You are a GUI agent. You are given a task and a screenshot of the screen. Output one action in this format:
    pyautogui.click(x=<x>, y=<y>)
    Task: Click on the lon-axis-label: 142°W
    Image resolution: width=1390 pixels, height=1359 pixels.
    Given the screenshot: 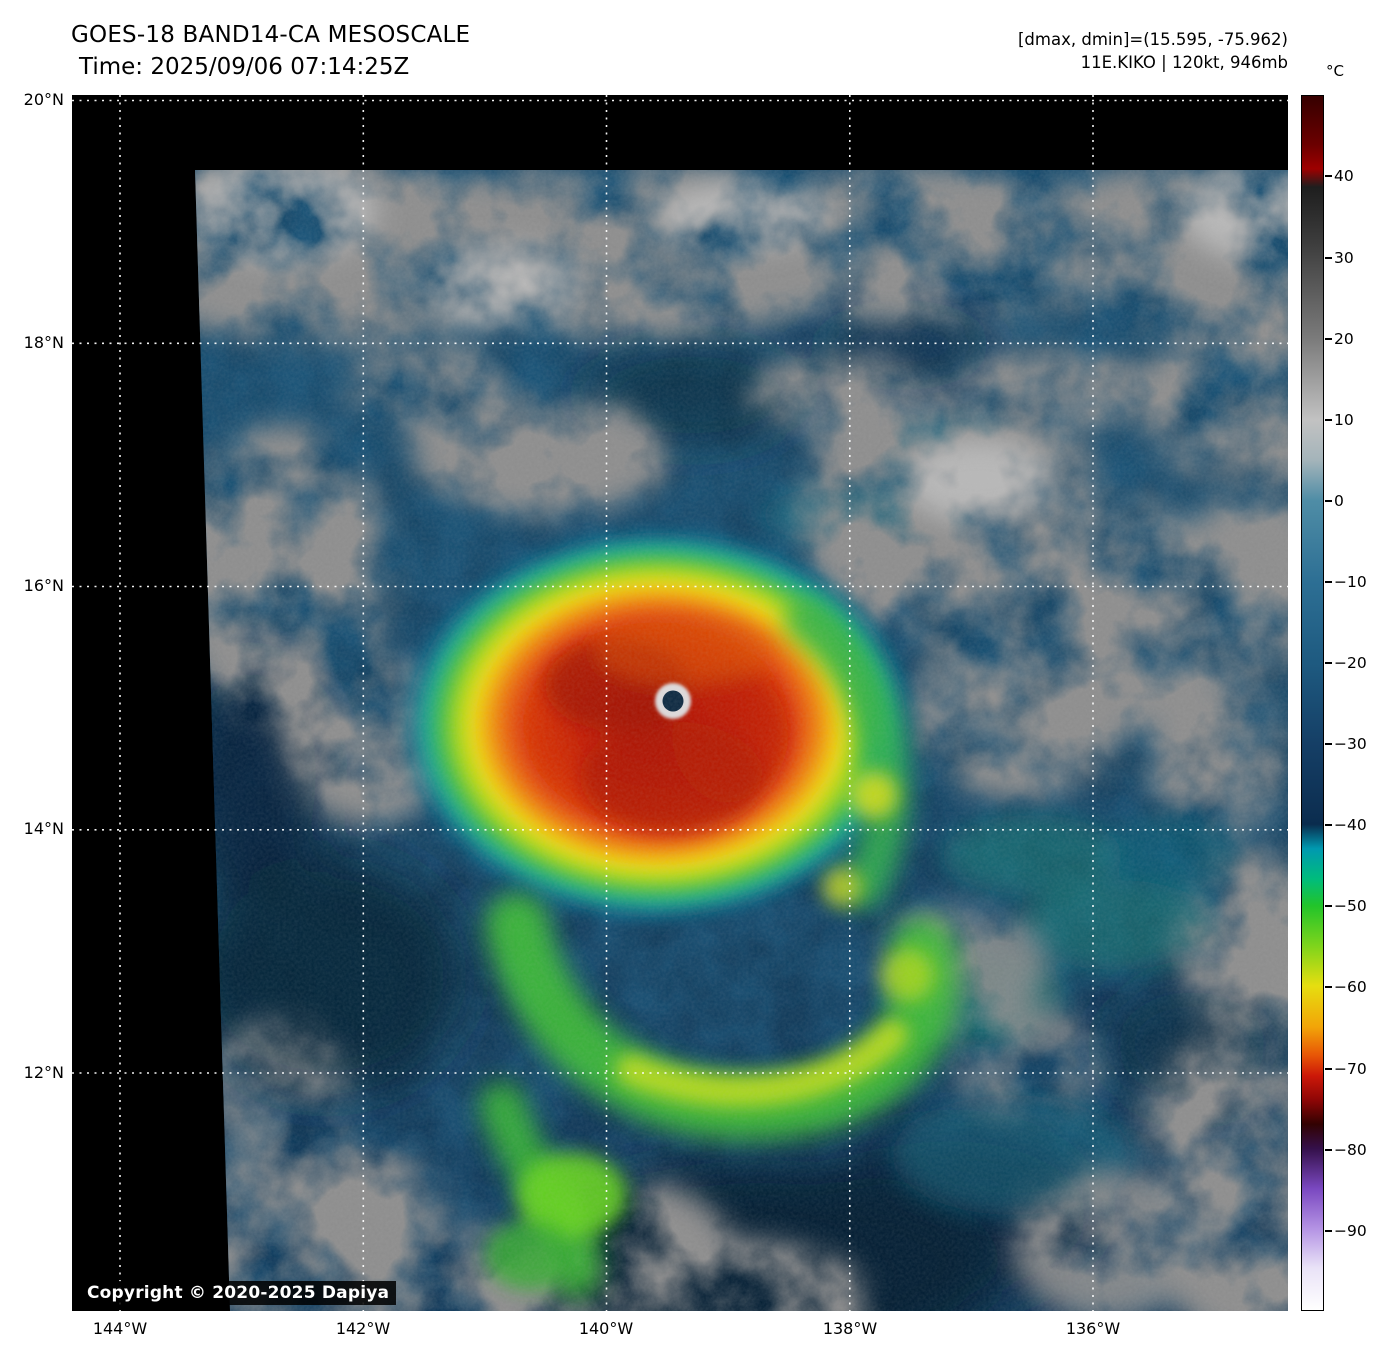 What is the action you would take?
    pyautogui.click(x=363, y=1328)
    